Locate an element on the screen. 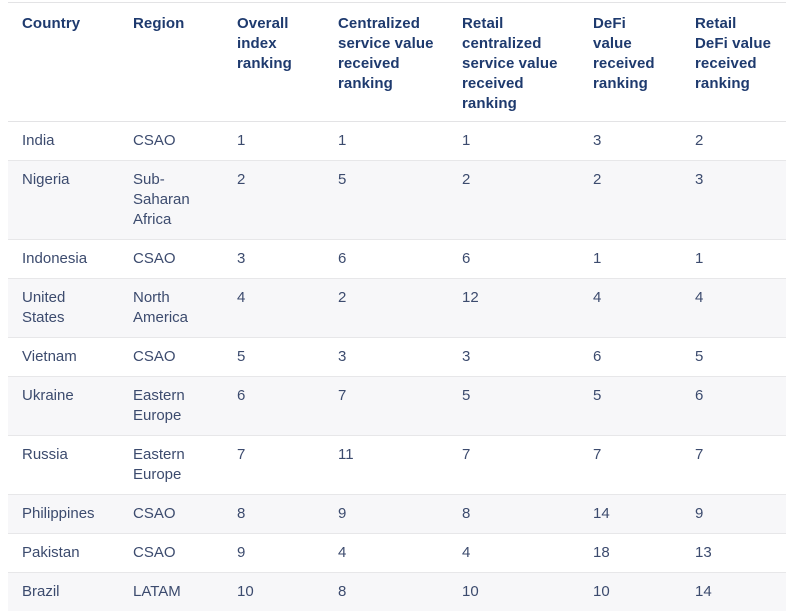  centralized-service-ranking-cell: 3 is located at coordinates (342, 356).